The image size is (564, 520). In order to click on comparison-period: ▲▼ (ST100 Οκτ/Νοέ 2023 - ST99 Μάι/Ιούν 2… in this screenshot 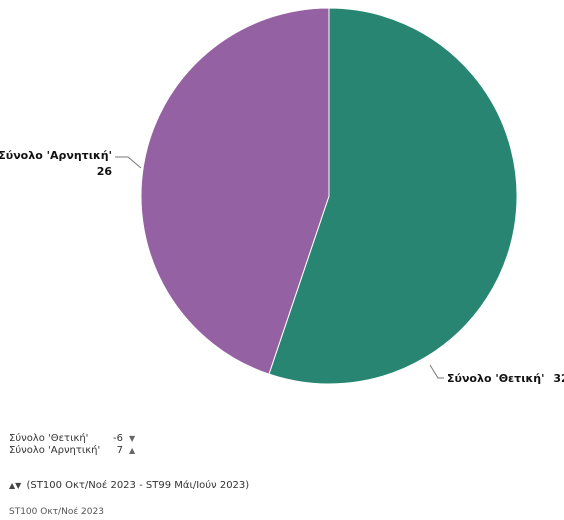, I will do `click(129, 485)`.